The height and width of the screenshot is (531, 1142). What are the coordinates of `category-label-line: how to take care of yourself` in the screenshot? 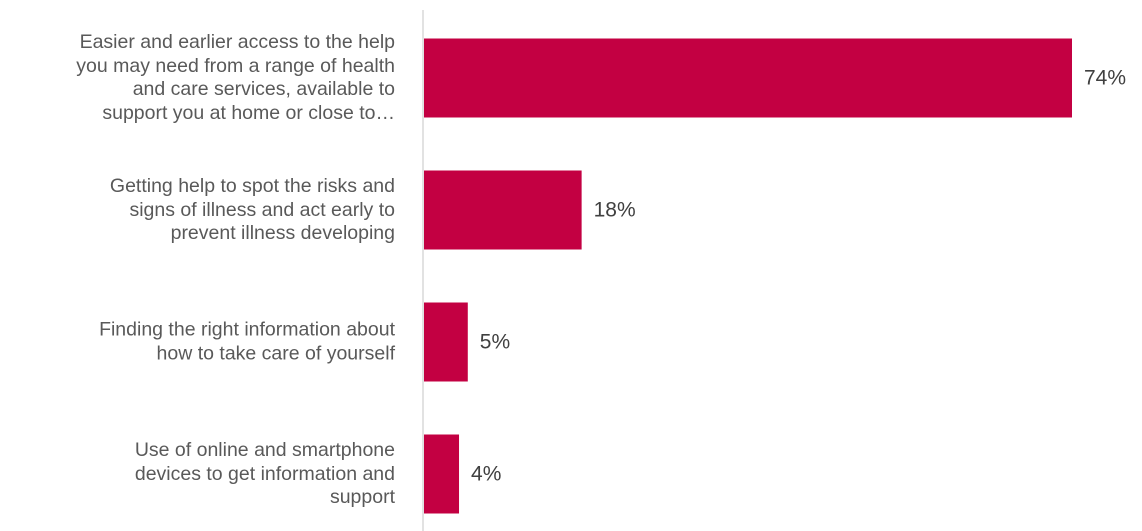 It's located at (275, 353).